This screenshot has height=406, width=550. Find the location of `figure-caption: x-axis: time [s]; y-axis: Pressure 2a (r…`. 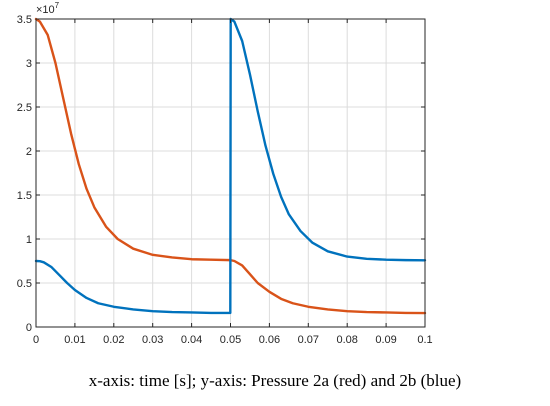

figure-caption: x-axis: time [s]; y-axis: Pressure 2a (r… is located at coordinates (275, 380).